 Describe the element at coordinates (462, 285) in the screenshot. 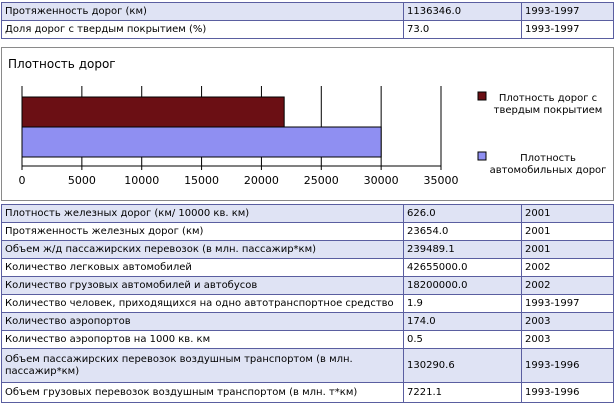

I see `row-value: 18200000.0` at that location.